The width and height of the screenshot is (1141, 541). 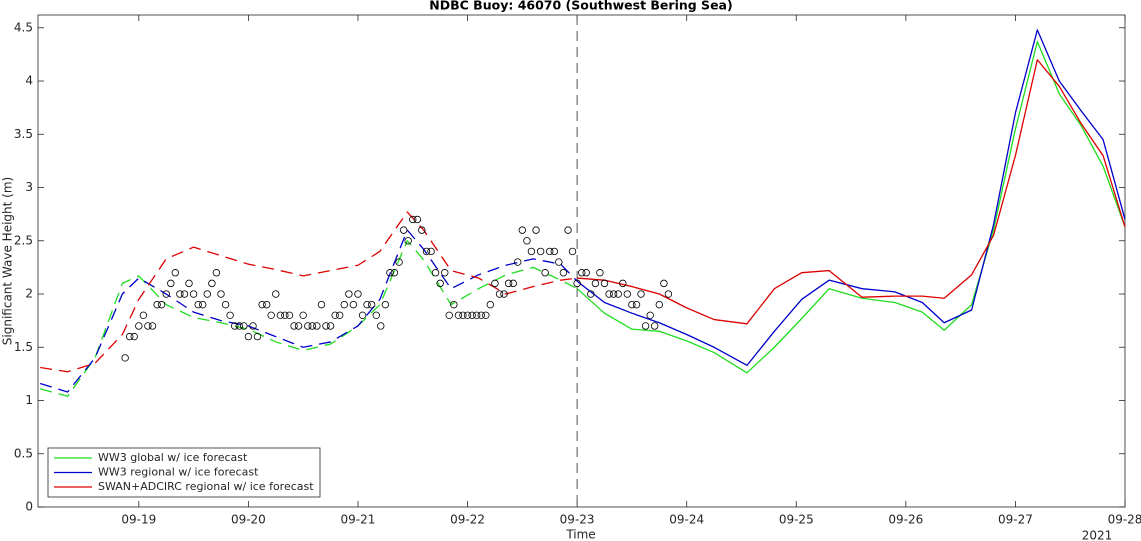 What do you see at coordinates (577, 520) in the screenshot?
I see `x-tick-label: 09-23` at bounding box center [577, 520].